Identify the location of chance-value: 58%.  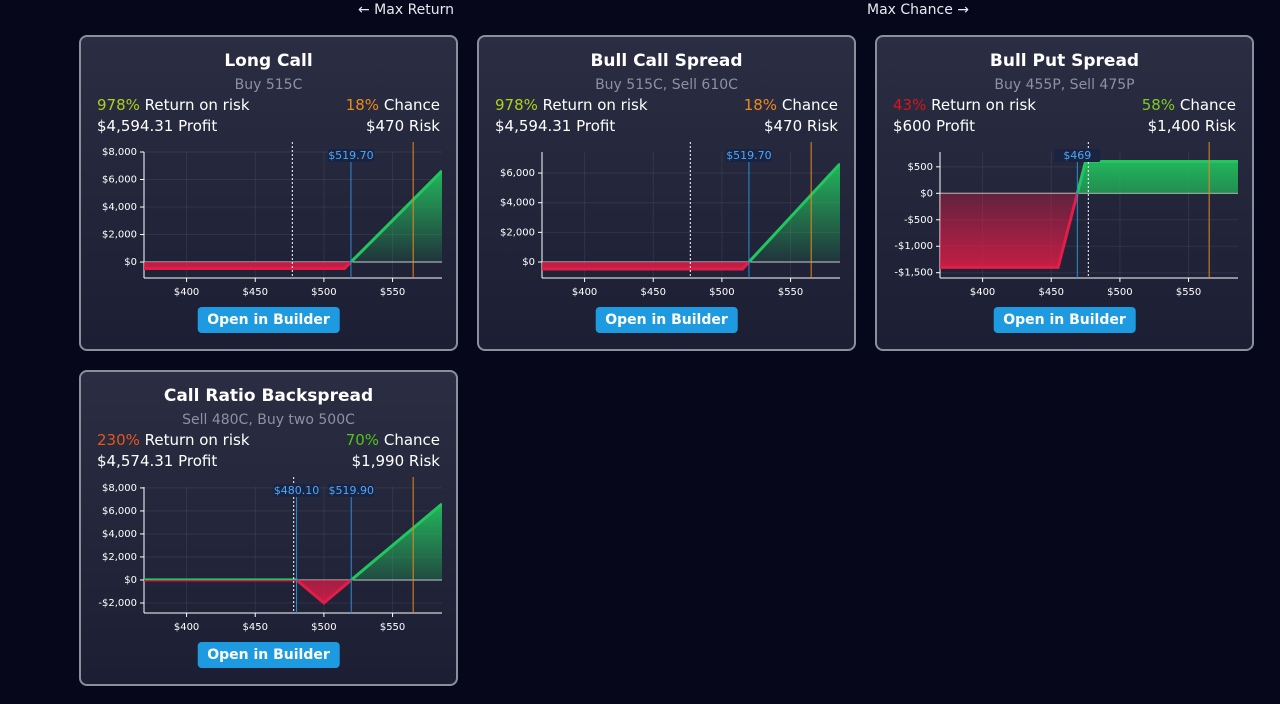
(1158, 105).